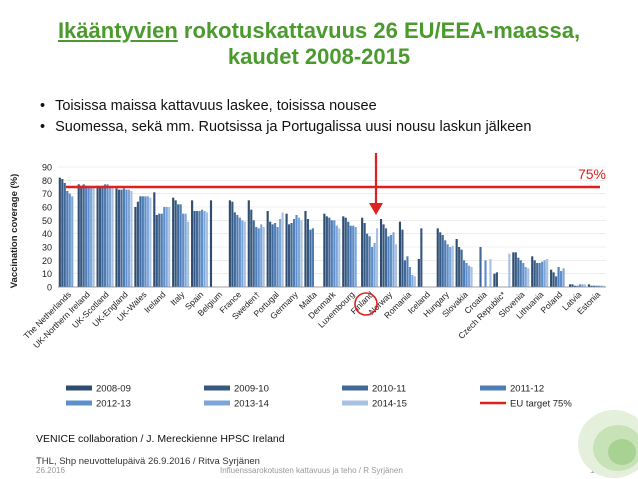 The width and height of the screenshot is (638, 479). Describe the element at coordinates (47, 194) in the screenshot. I see `y-tick-label: 70` at that location.